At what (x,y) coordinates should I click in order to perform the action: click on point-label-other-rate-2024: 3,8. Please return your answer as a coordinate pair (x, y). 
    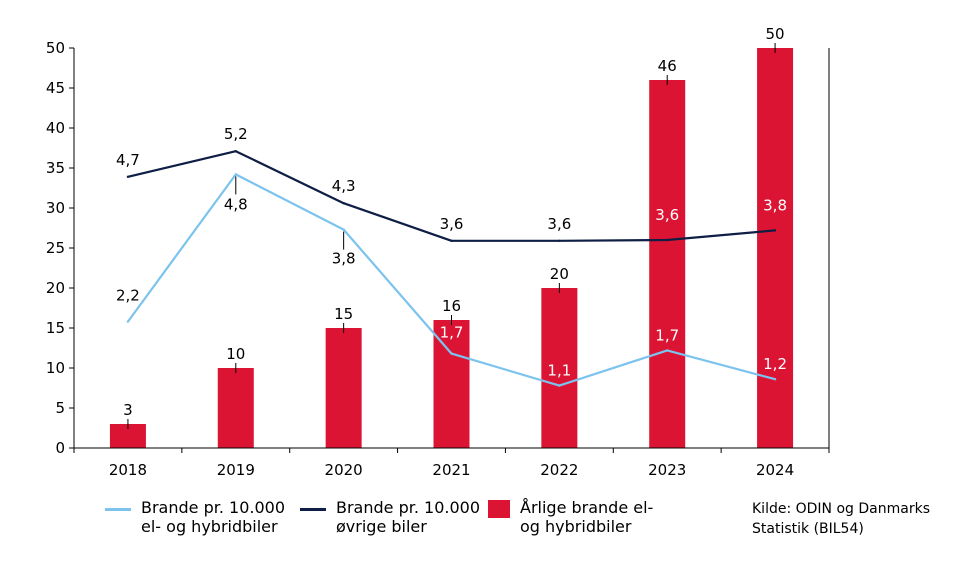
    Looking at the image, I should click on (775, 205).